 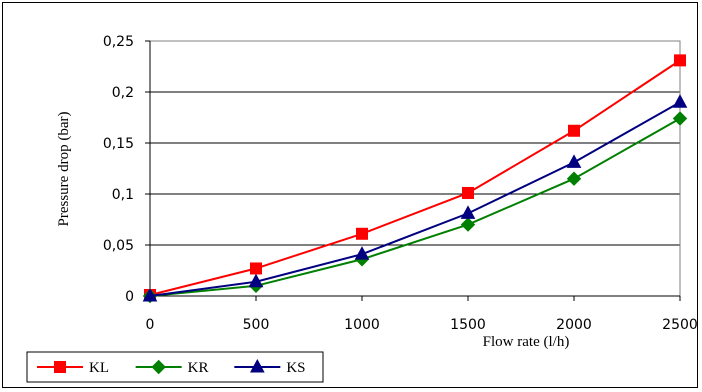 I want to click on x-tick-label: 1500, so click(x=468, y=325).